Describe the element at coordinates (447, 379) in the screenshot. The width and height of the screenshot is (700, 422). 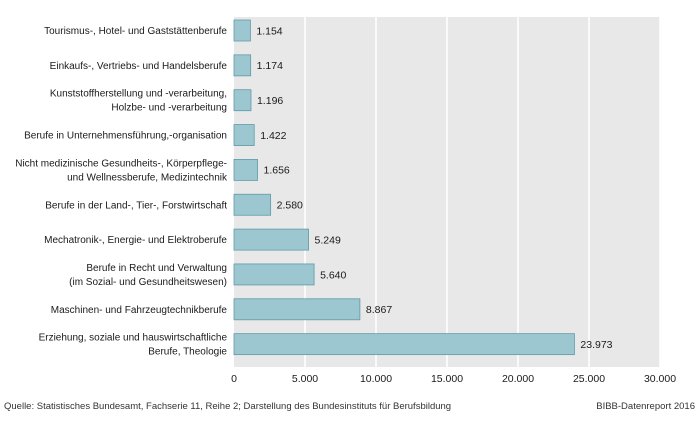
I see `tick-label: 15.000` at that location.